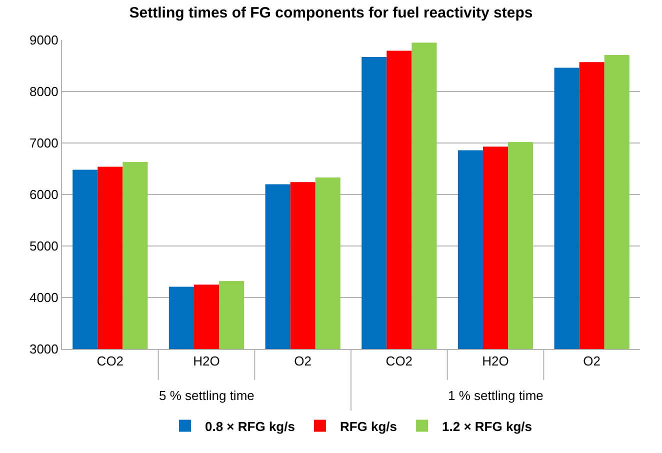 The height and width of the screenshot is (453, 662). I want to click on y-tick-label: 5000, so click(43, 246).